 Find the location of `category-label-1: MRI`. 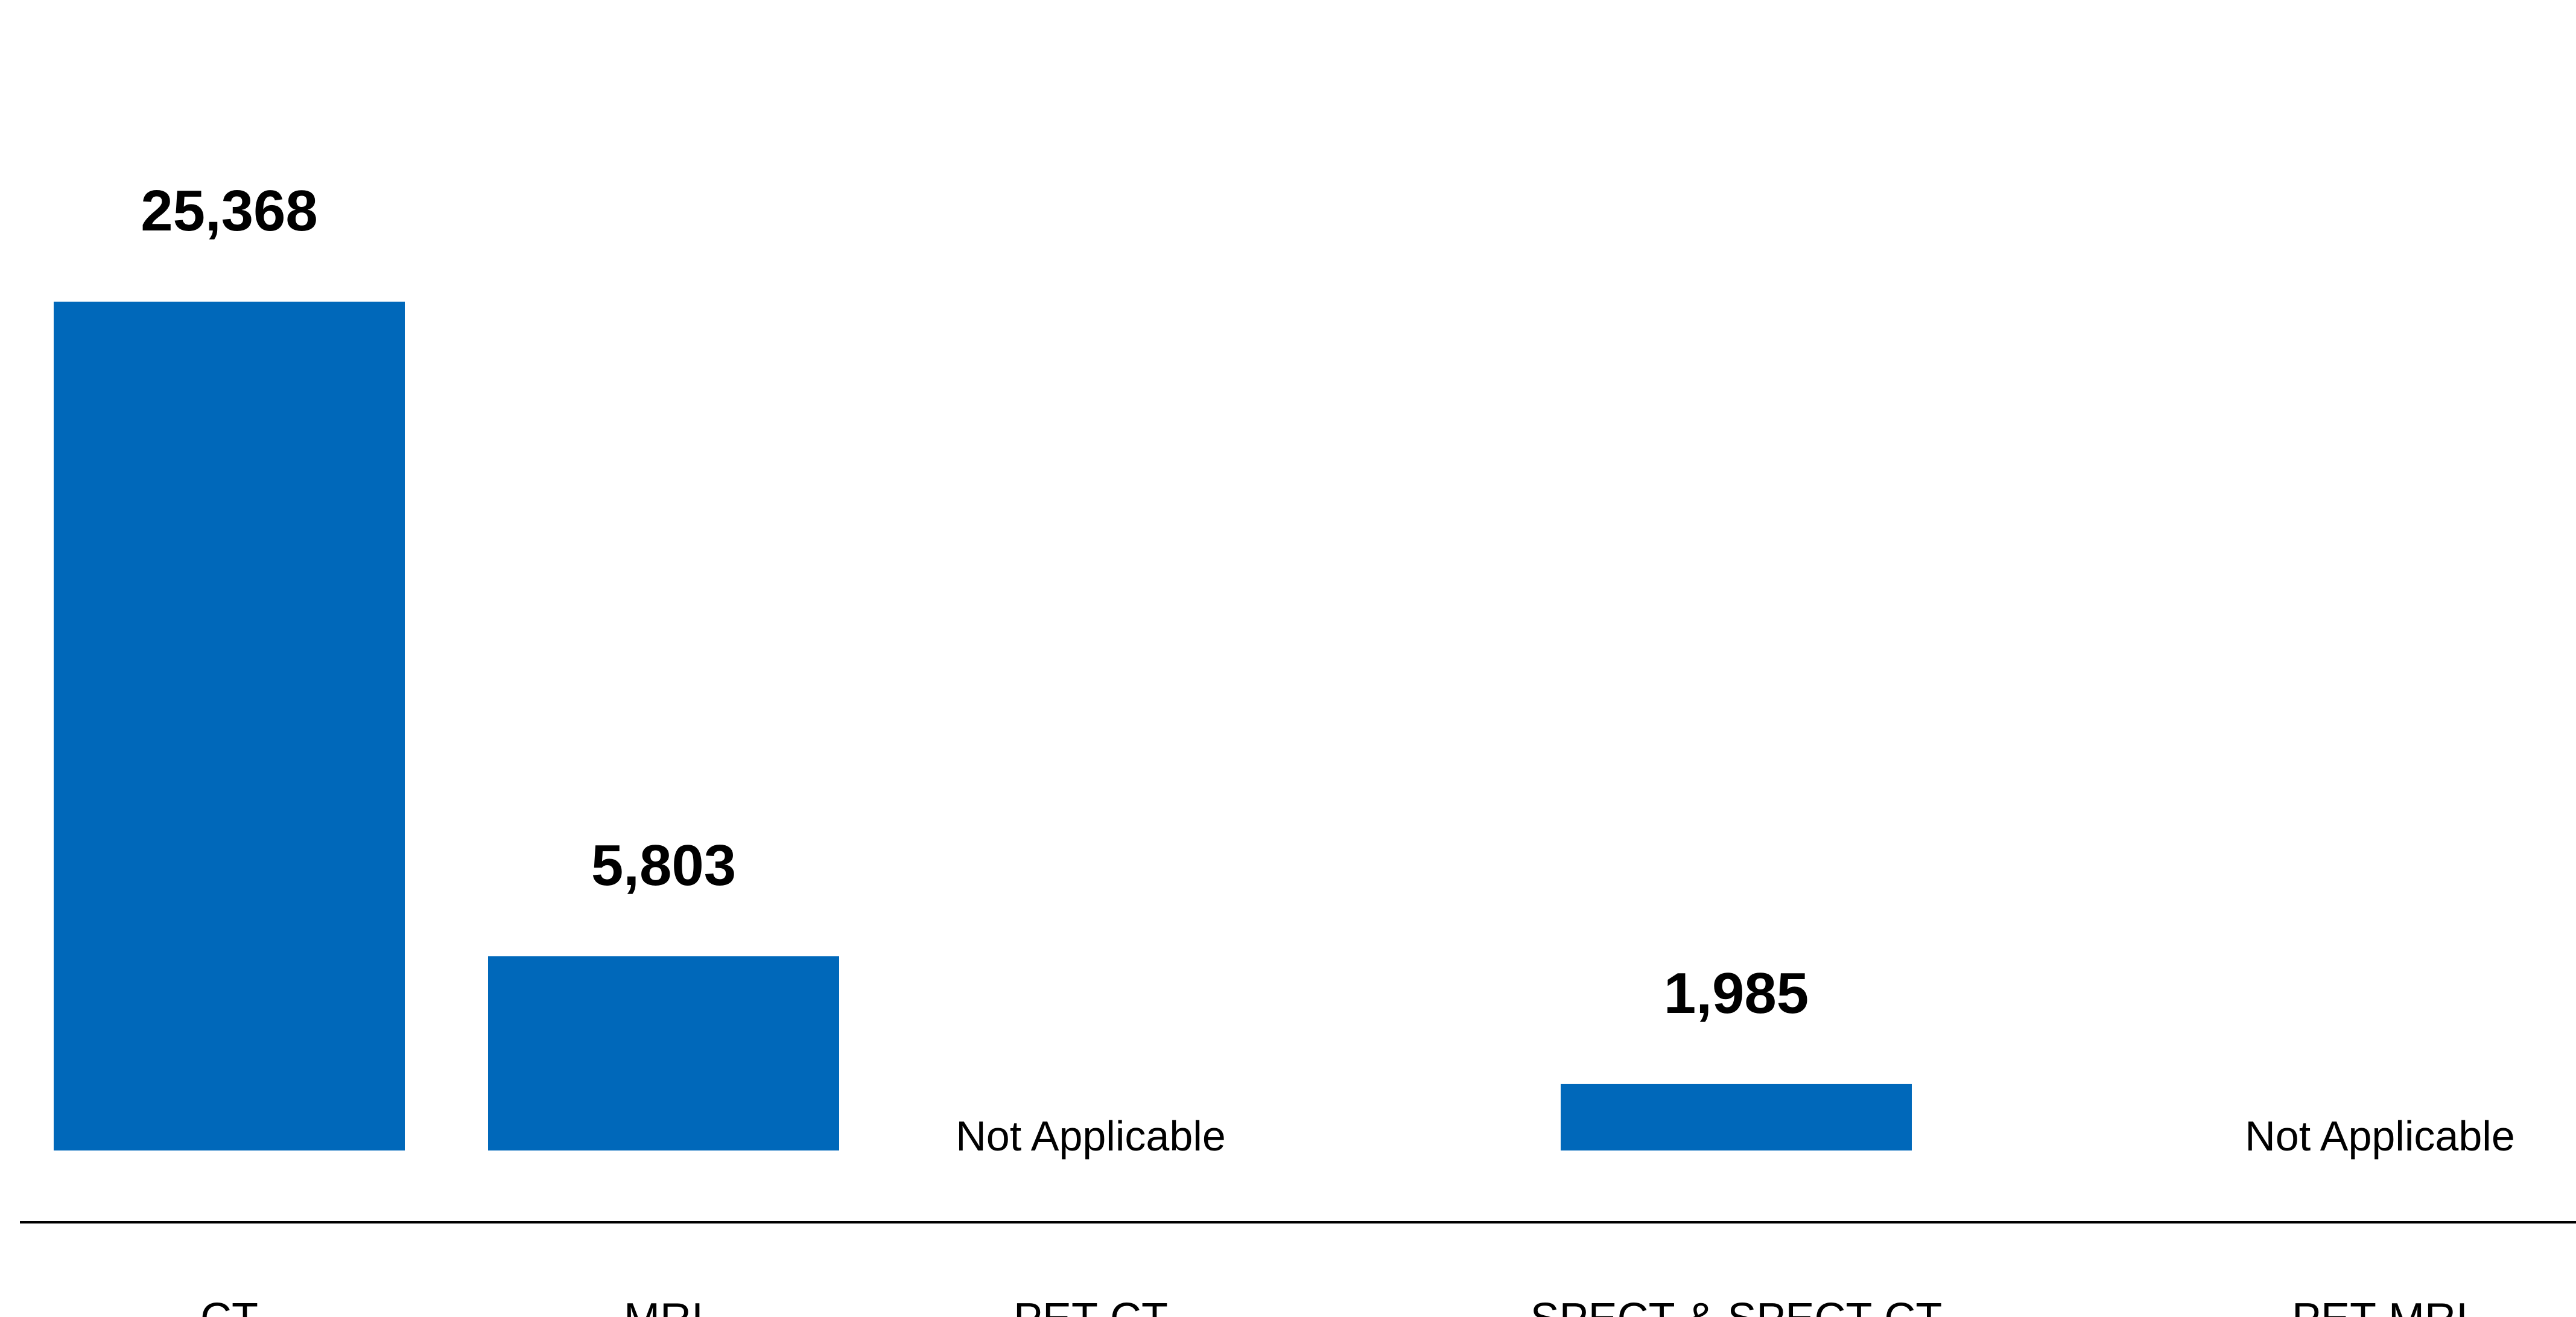

category-label-1: MRI is located at coordinates (663, 1306).